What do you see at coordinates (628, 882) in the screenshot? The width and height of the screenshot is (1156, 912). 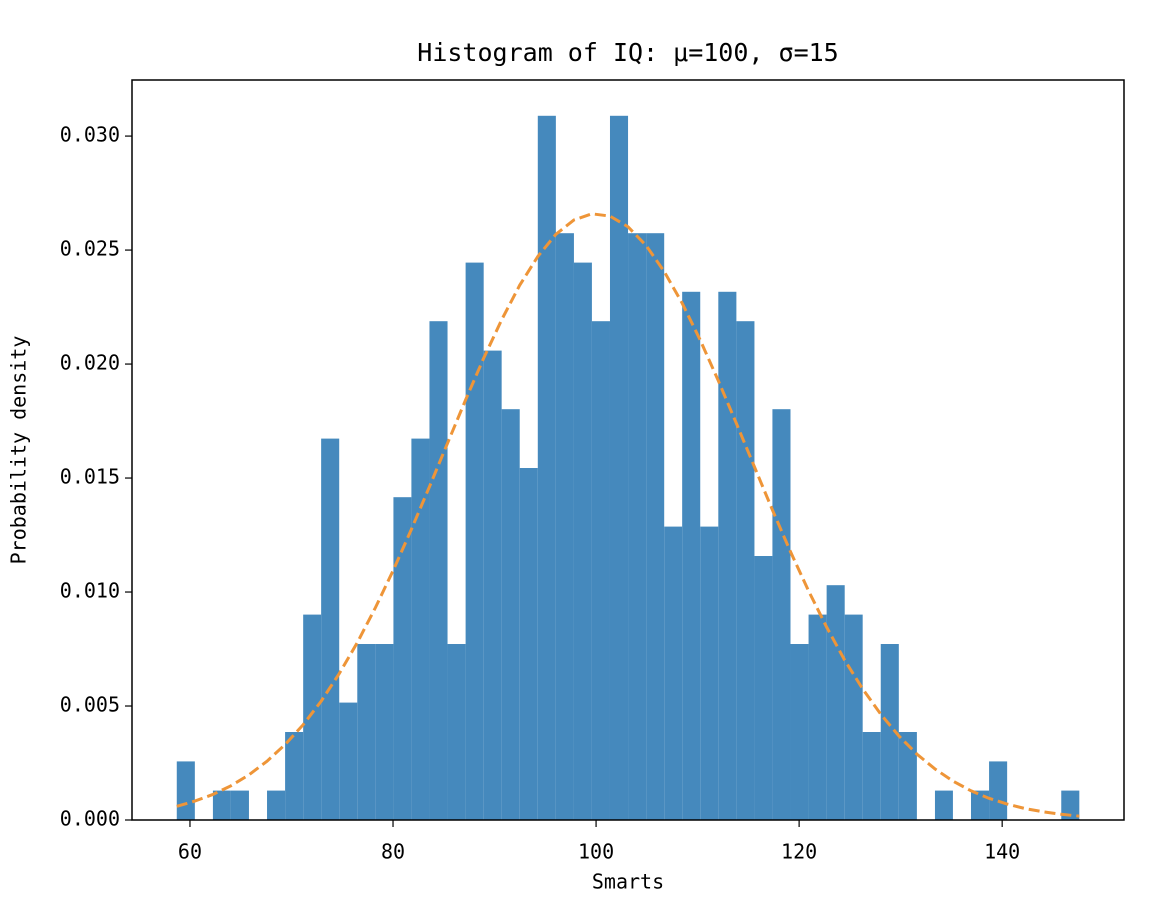 I see `x-axis-label: Smarts` at bounding box center [628, 882].